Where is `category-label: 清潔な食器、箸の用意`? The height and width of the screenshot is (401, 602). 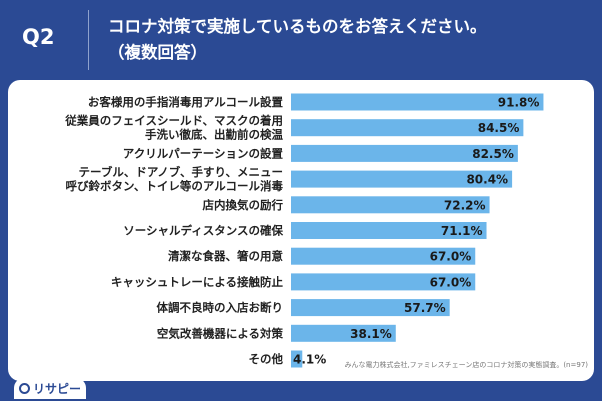
category-label: 清潔な食器、箸の用意 is located at coordinates (225, 256).